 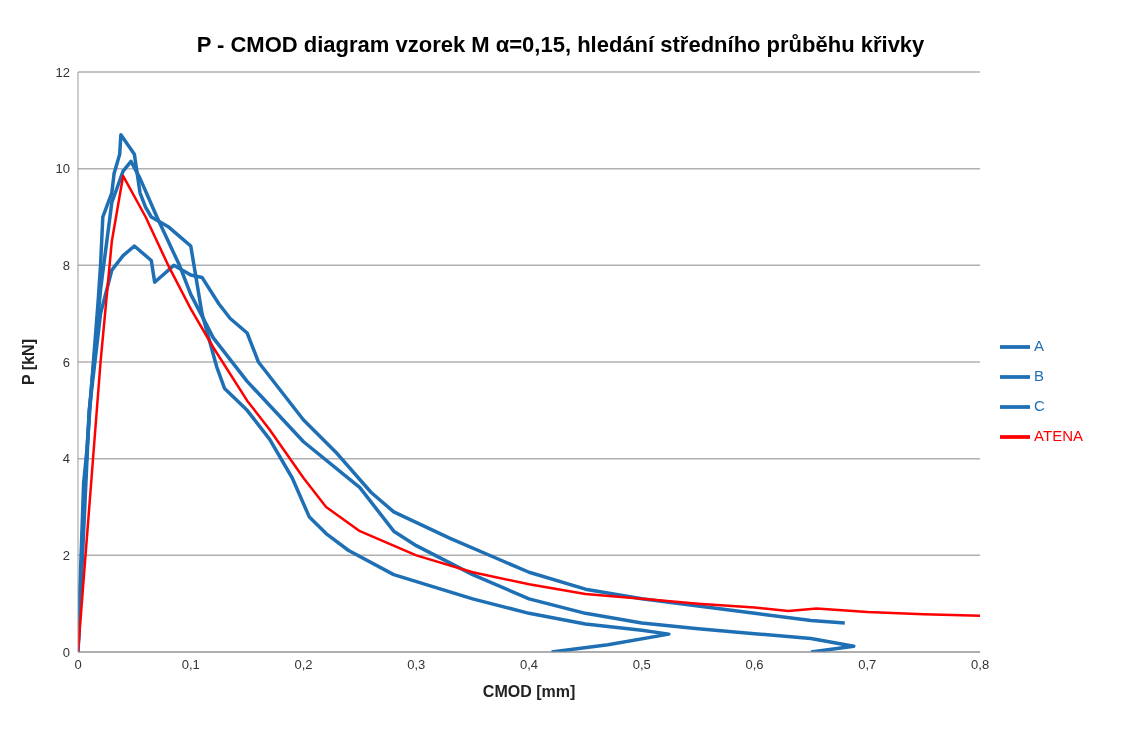 What do you see at coordinates (78, 665) in the screenshot?
I see `x-tick-label: 0` at bounding box center [78, 665].